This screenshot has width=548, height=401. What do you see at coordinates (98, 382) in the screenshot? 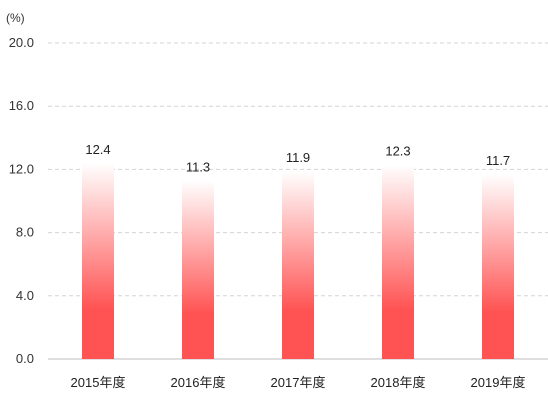
I see `x-category-label: 2015年度` at bounding box center [98, 382].